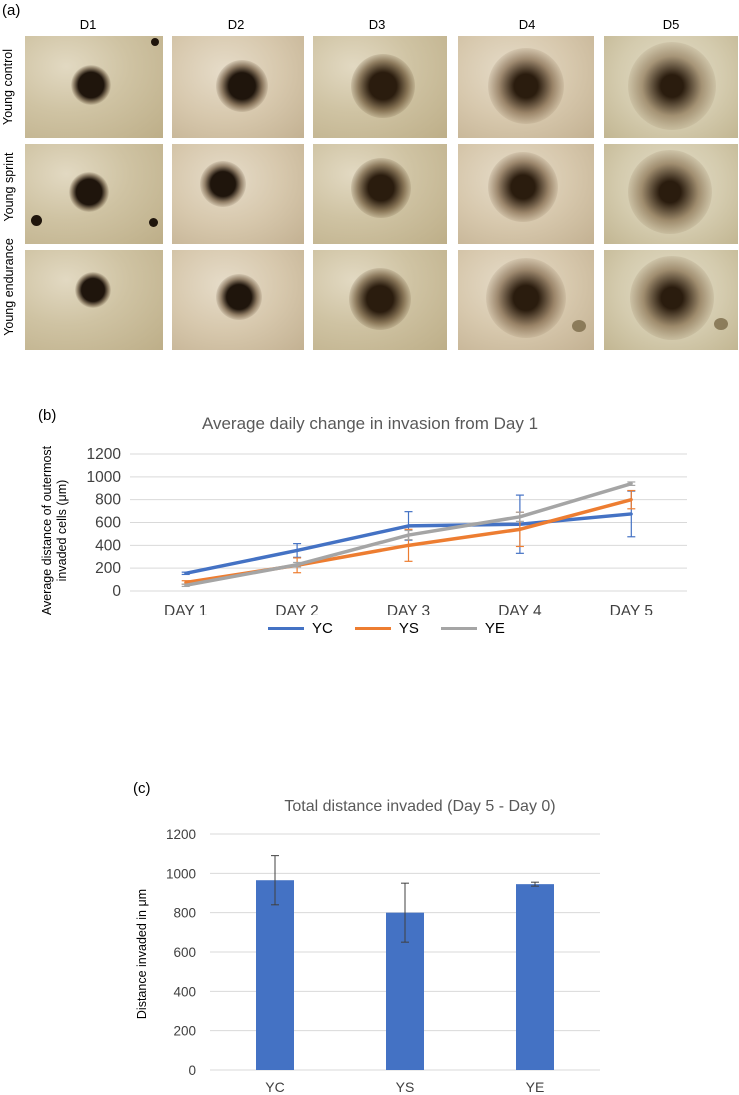 Image resolution: width=739 pixels, height=1095 pixels. What do you see at coordinates (372, 628) in the screenshot?
I see `legend-swatch-ys` at bounding box center [372, 628].